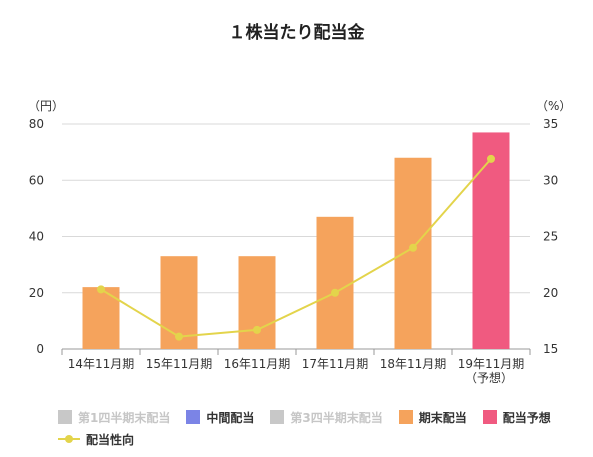 The height and width of the screenshot is (457, 593). I want to click on legend-item: 配当予想, so click(516, 417).